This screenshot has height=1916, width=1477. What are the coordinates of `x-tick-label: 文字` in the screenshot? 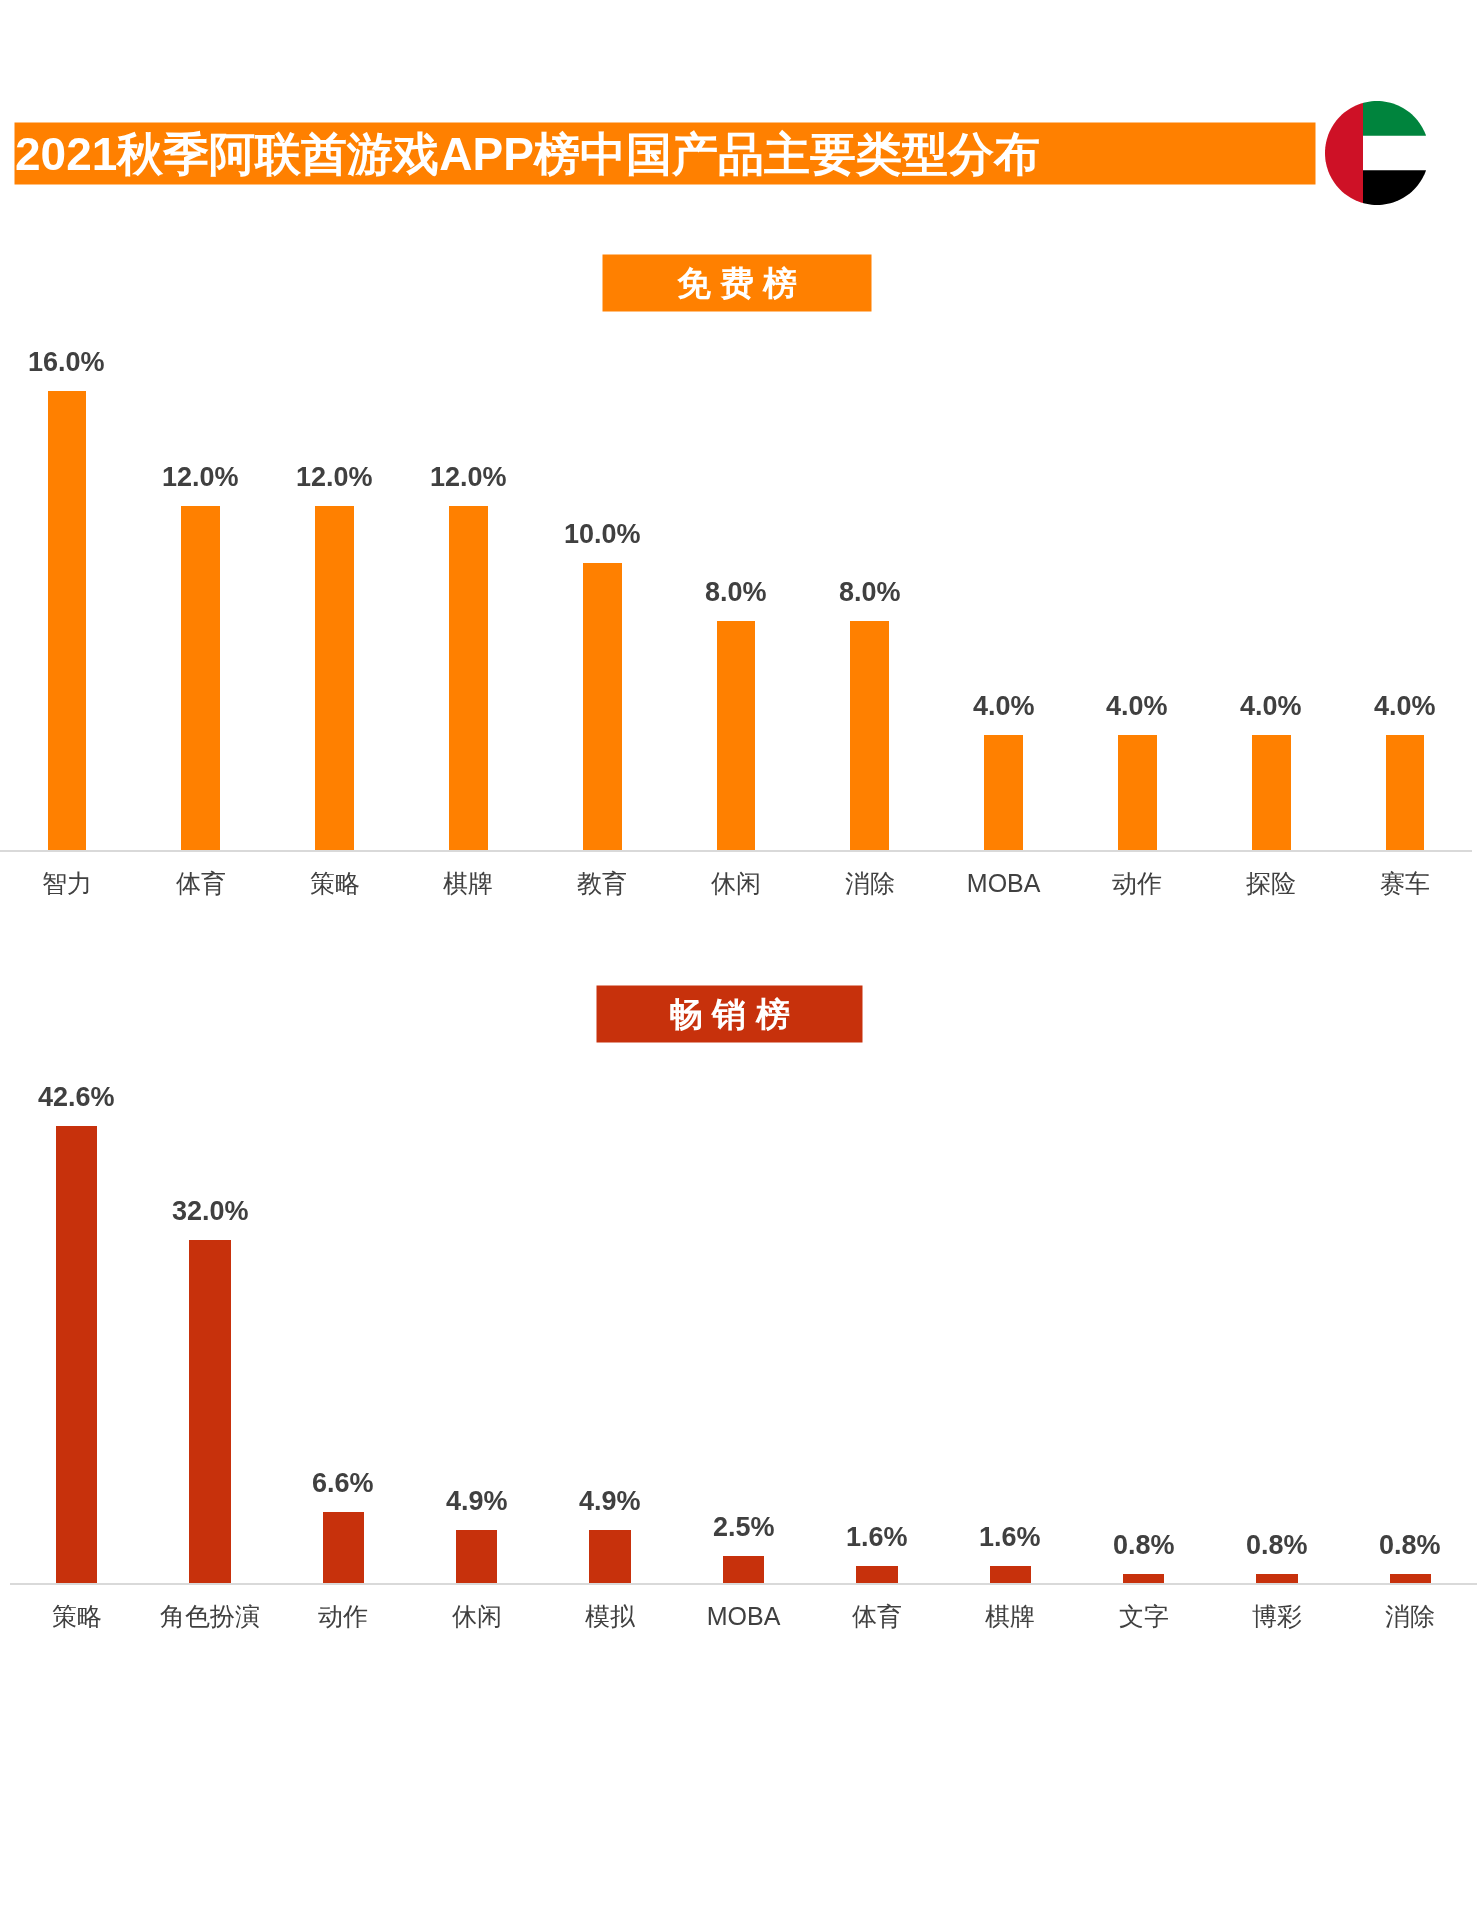 It's located at (1143, 1616).